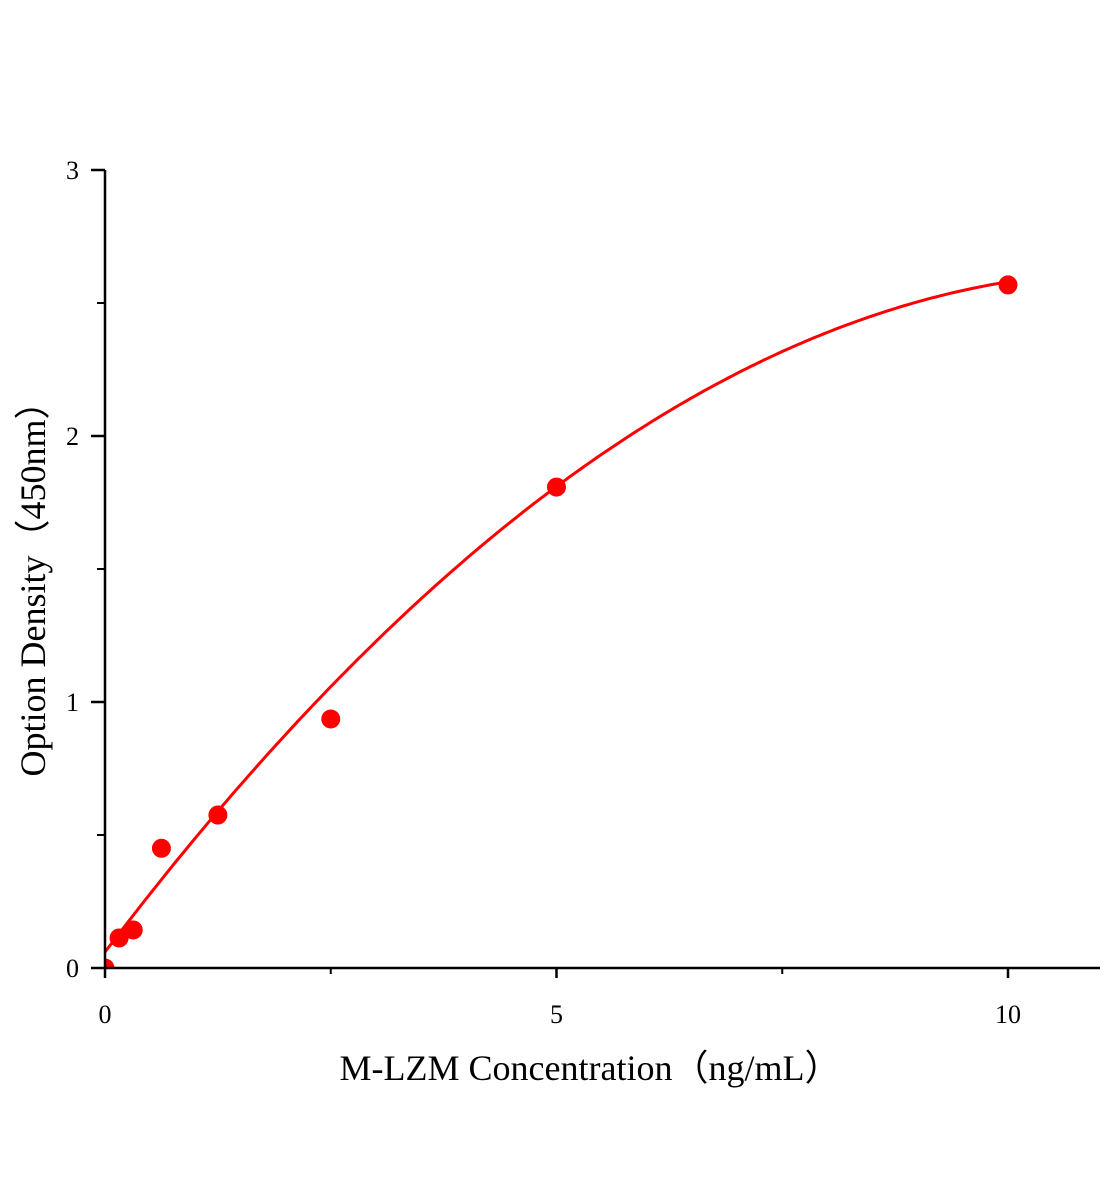 The image size is (1104, 1200). I want to click on y-tick-label: 3, so click(72, 170).